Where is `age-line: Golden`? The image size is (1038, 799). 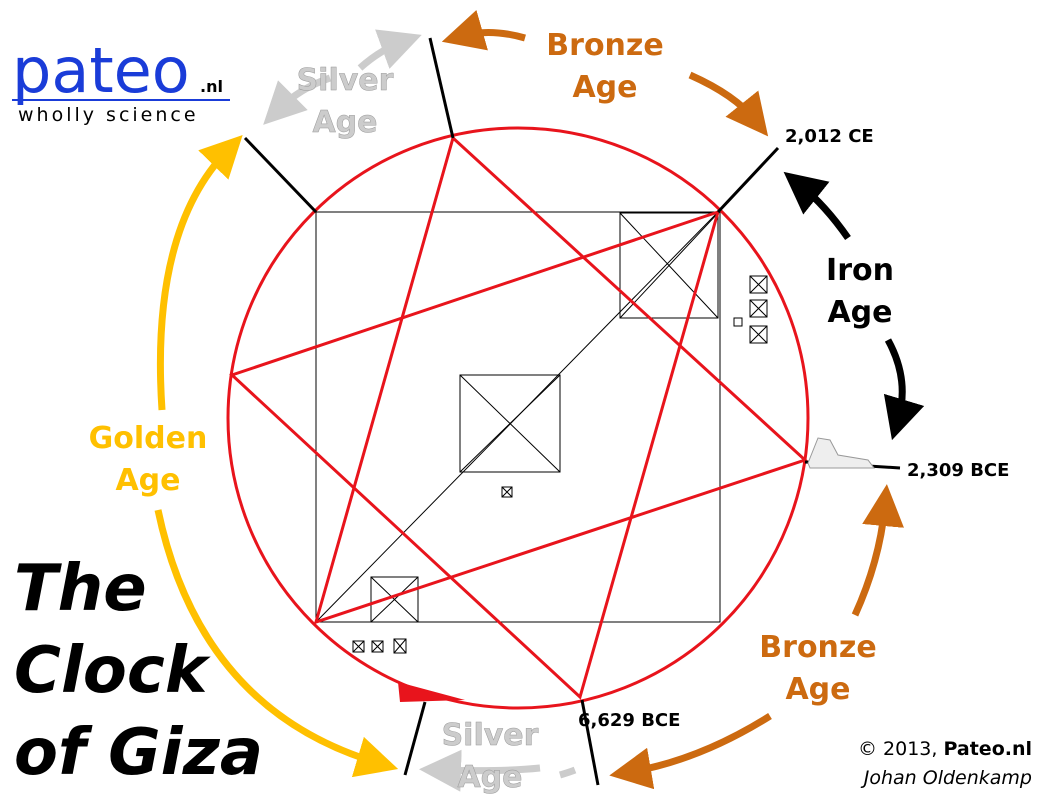 age-line: Golden is located at coordinates (148, 438).